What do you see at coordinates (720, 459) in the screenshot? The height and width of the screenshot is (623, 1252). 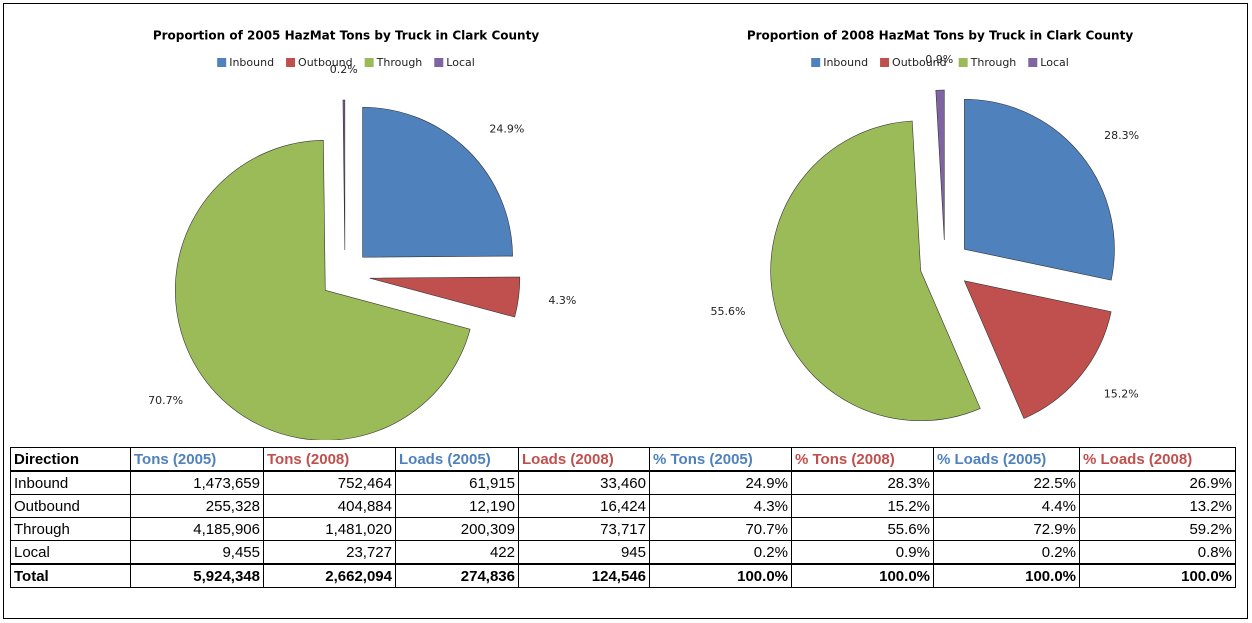 I see `table-cell: % Tons (2005)` at bounding box center [720, 459].